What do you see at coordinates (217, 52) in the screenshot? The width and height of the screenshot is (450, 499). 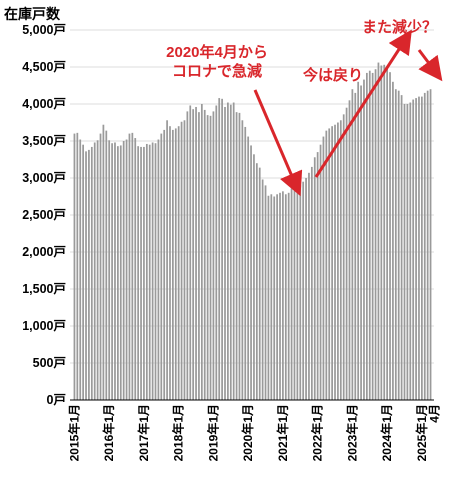 I see `annotation-covid-line1: 2020年4月から` at bounding box center [217, 52].